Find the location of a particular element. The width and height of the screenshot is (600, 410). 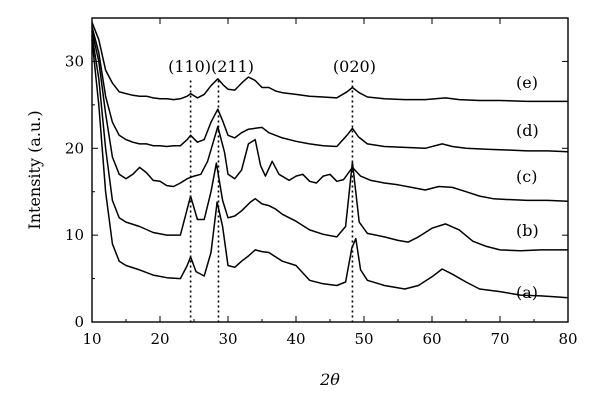

x-tick-label: 20 is located at coordinates (159, 339).